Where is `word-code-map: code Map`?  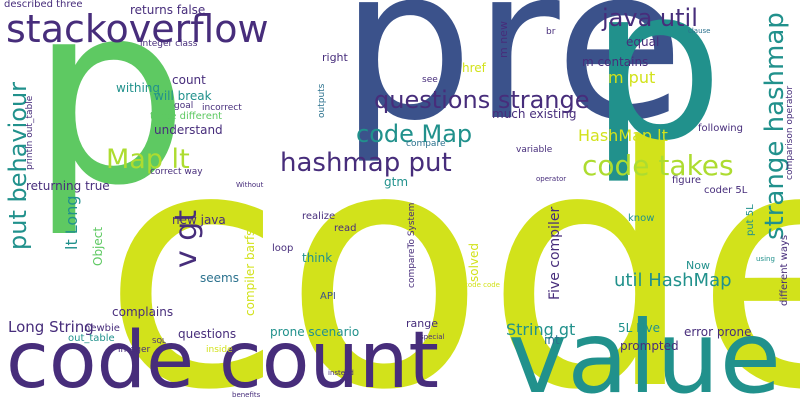
word-code-map: code Map is located at coordinates (414, 134).